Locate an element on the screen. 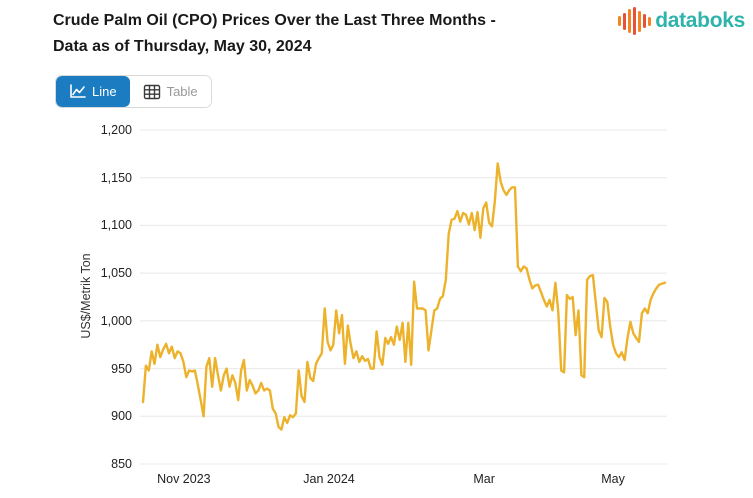  line-chart-icon is located at coordinates (77, 91).